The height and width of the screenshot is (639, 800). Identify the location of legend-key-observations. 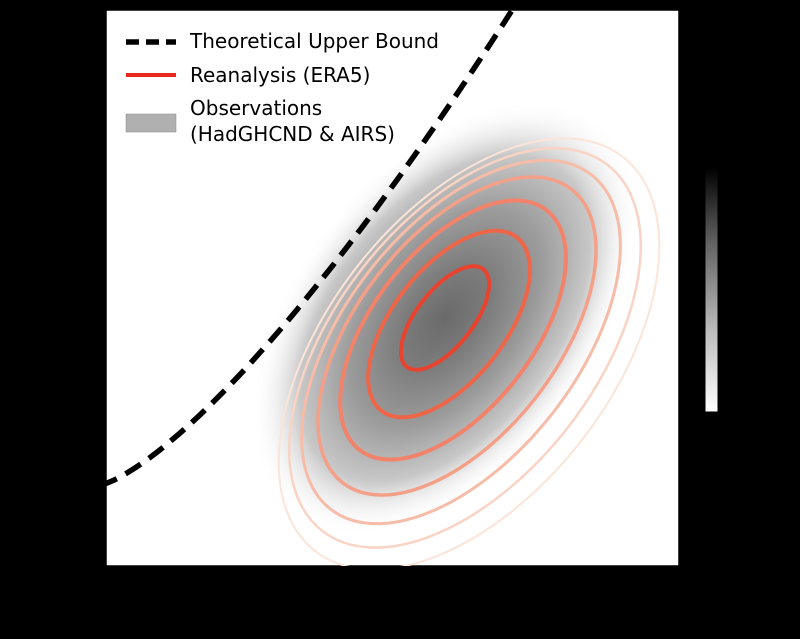
(151, 123).